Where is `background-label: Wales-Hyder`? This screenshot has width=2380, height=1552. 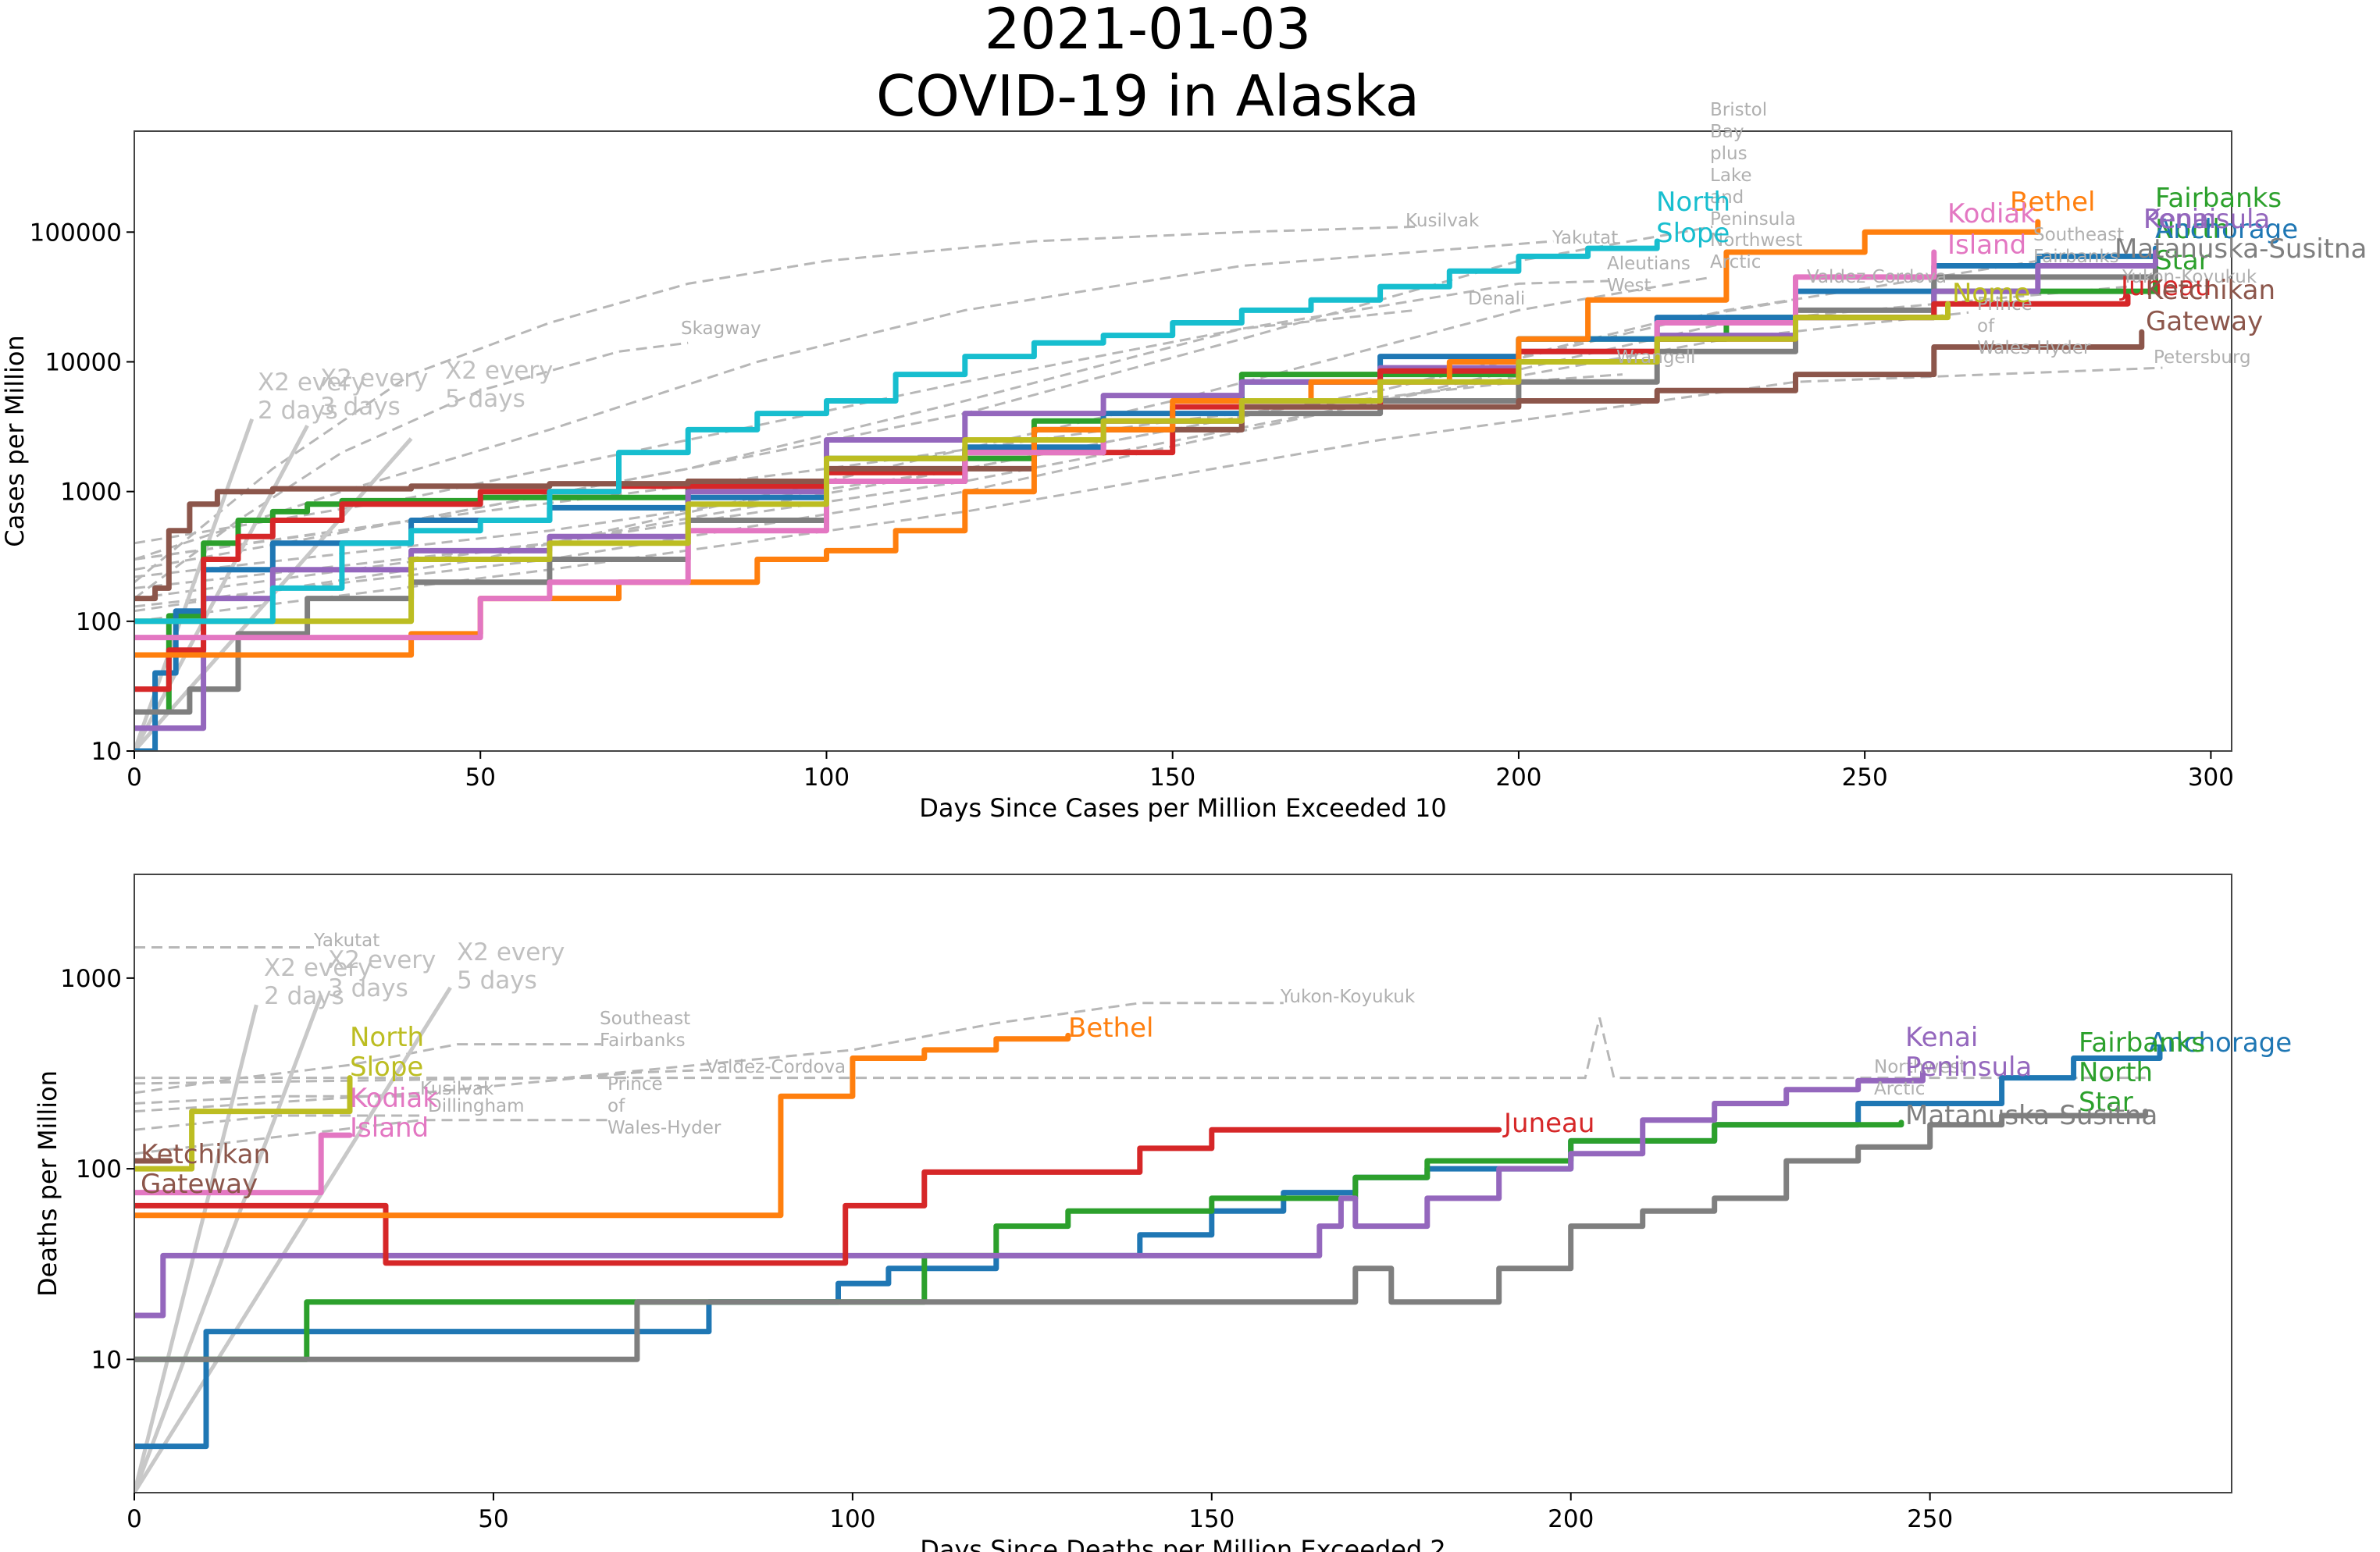 background-label: Wales-Hyder is located at coordinates (2034, 348).